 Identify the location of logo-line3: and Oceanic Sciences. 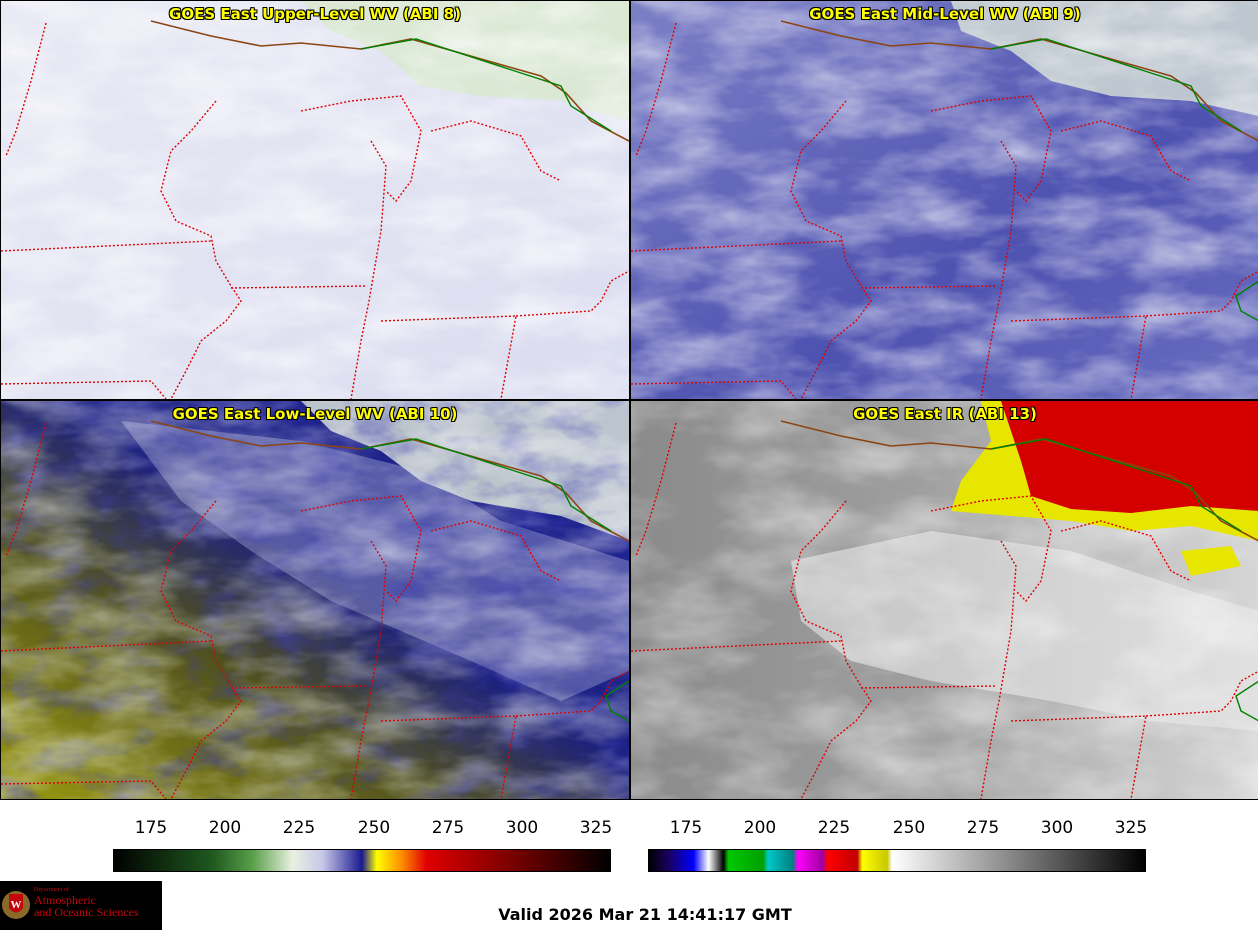
(86, 912).